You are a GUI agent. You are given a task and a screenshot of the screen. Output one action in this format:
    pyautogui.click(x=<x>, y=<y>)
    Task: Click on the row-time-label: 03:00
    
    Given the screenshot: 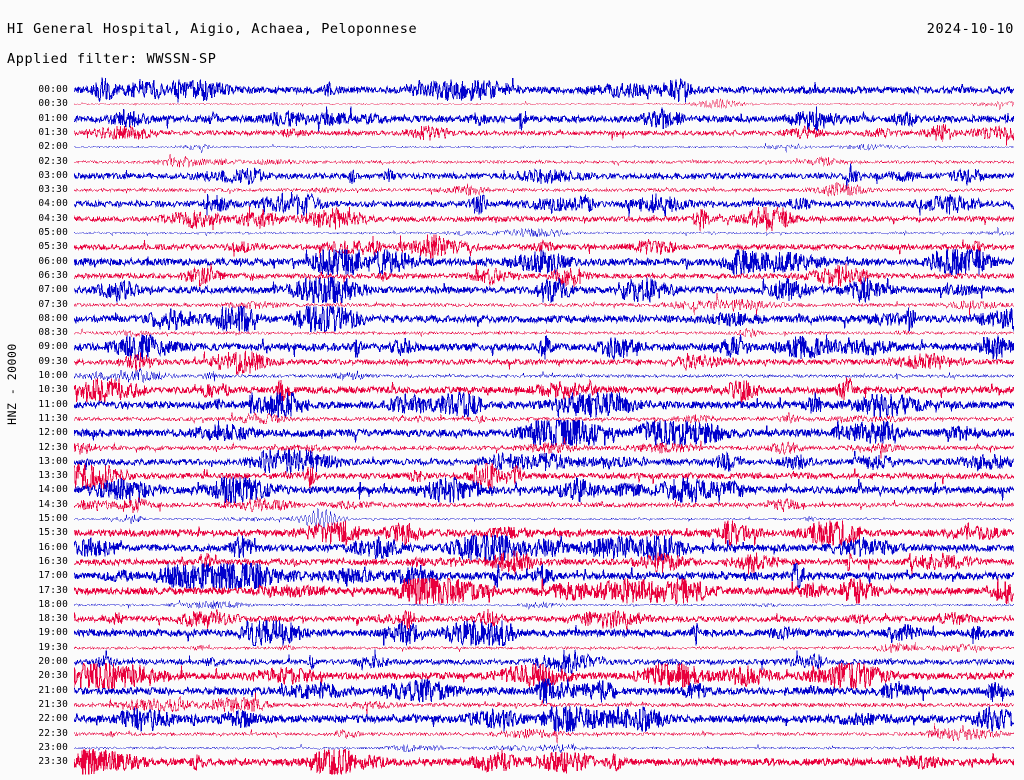 What is the action you would take?
    pyautogui.click(x=53, y=175)
    